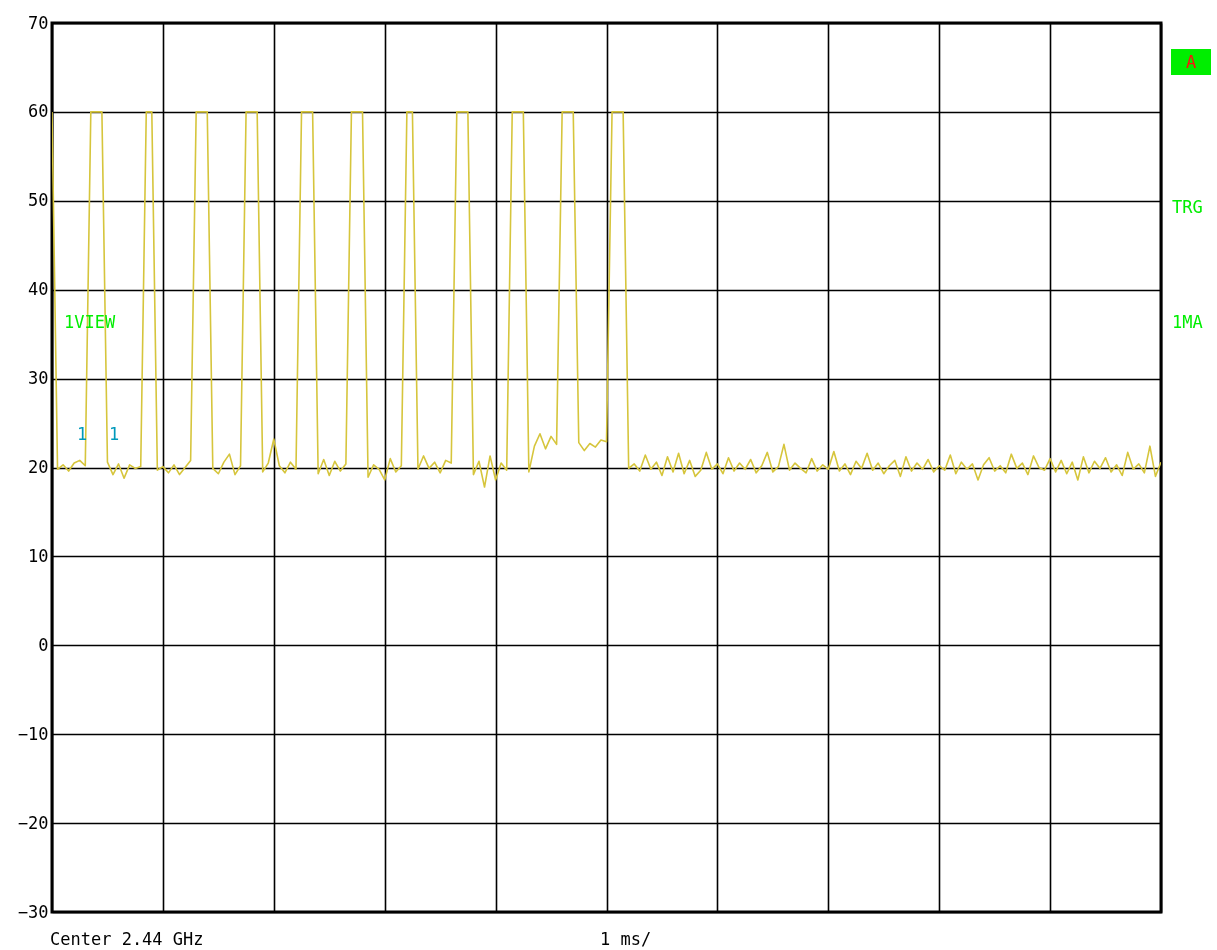 The width and height of the screenshot is (1217, 950). I want to click on text: A, so click(1191, 62).